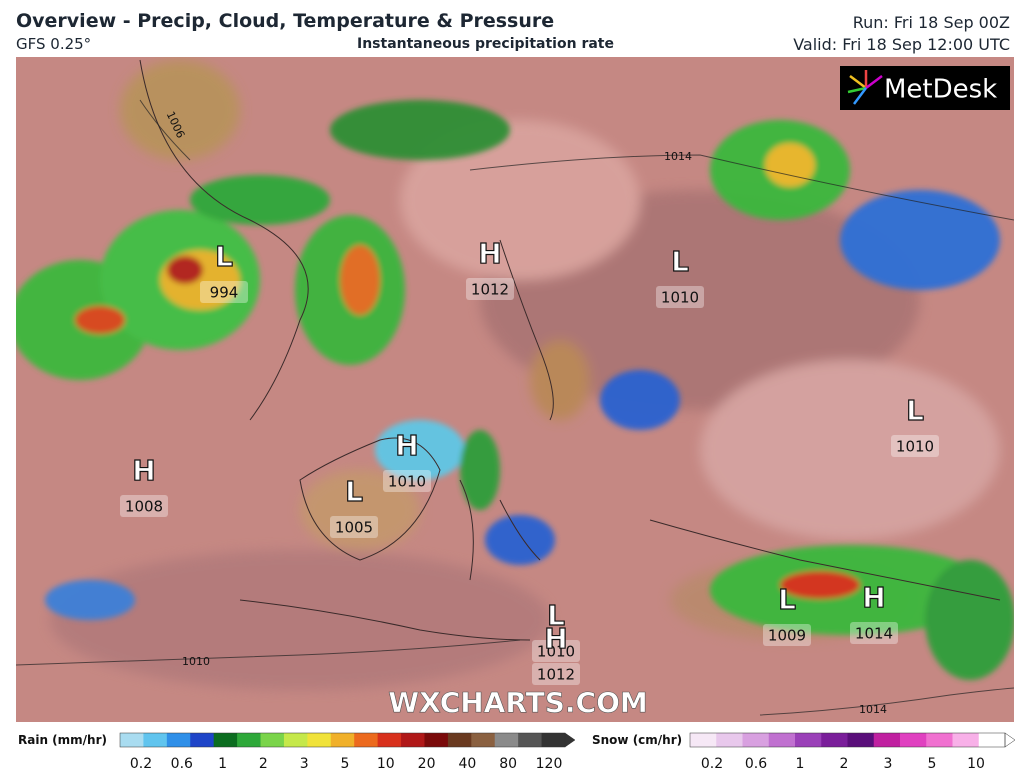 The height and width of the screenshot is (784, 1024). Describe the element at coordinates (888, 764) in the screenshot. I see `snow-tick-label: 3` at that location.